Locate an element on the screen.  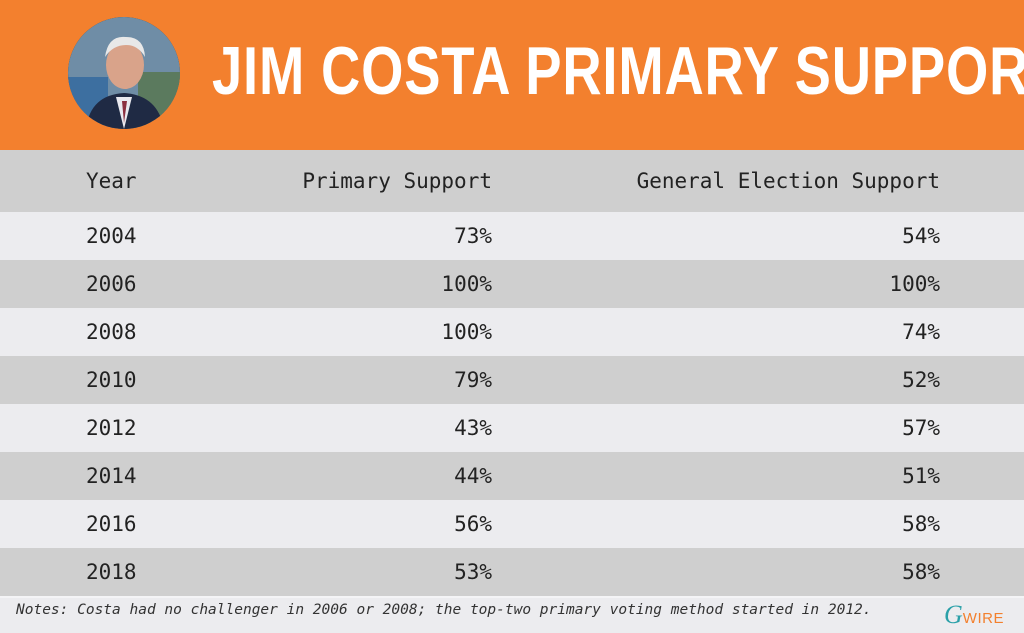
cell-year: 2008 is located at coordinates (146, 332).